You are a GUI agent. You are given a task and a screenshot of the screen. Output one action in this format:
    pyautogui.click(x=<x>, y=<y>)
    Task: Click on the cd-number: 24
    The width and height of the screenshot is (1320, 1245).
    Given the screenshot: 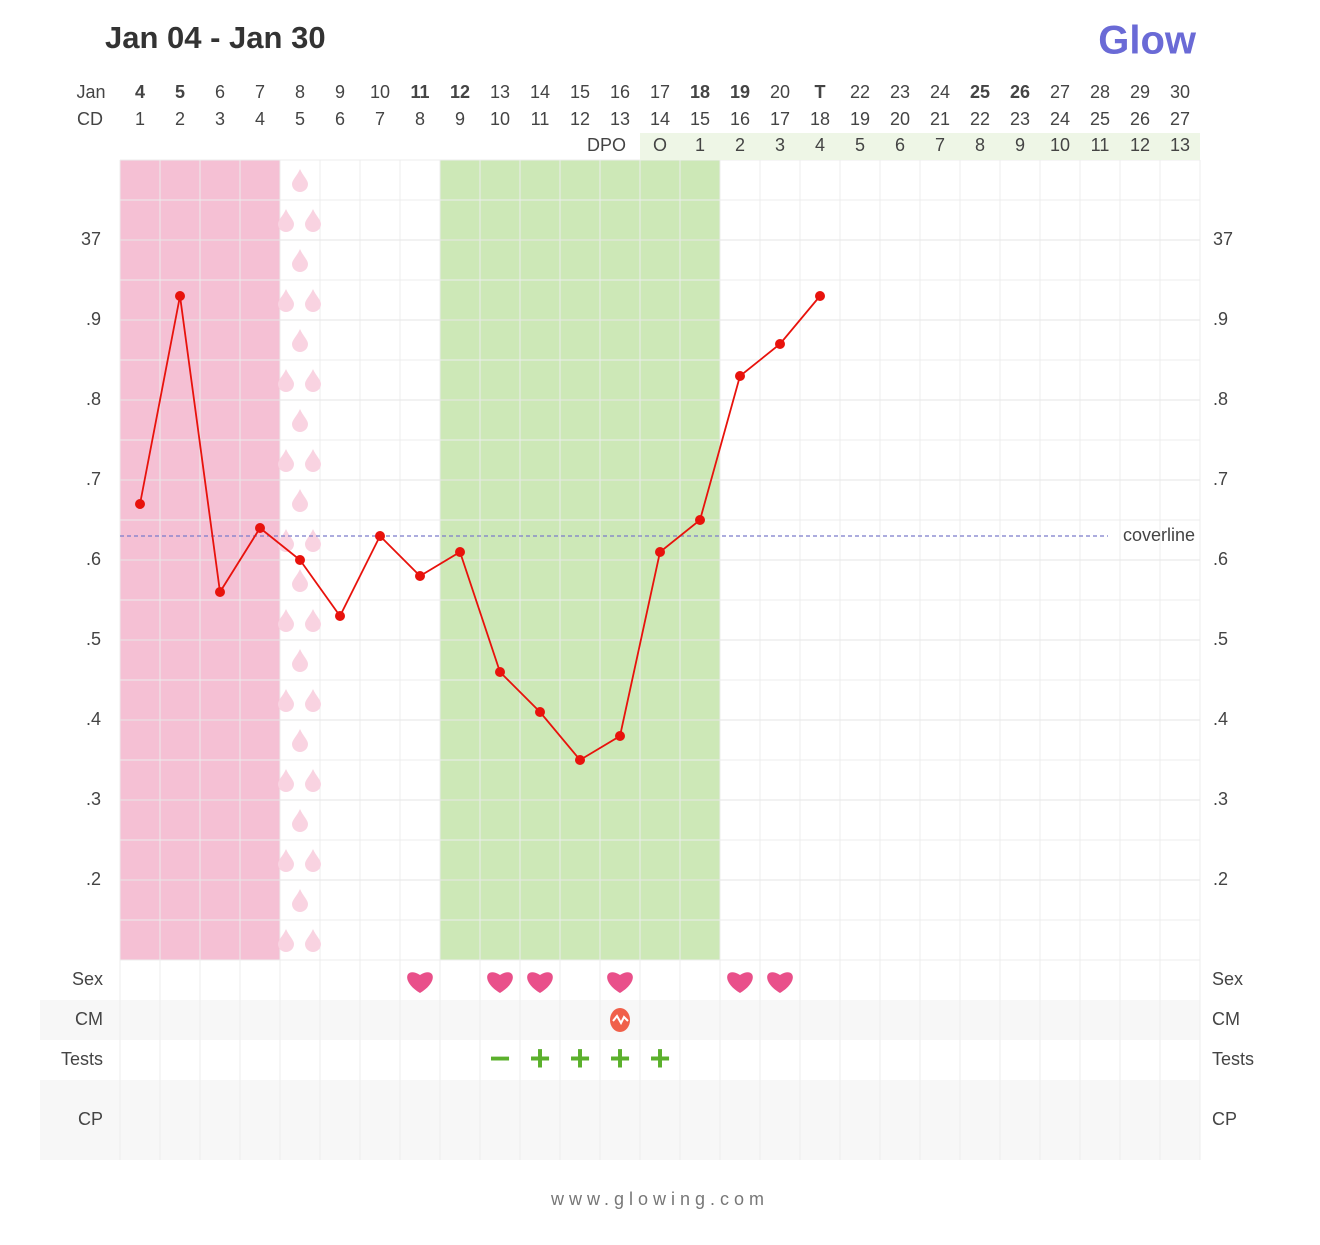 What is the action you would take?
    pyautogui.click(x=1060, y=119)
    